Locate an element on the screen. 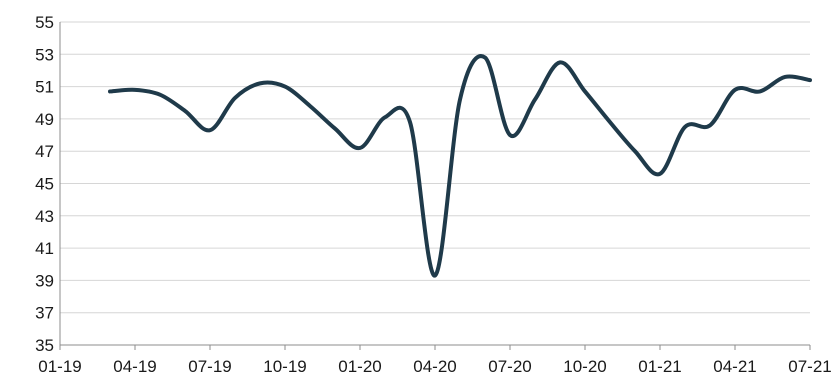 The image size is (840, 380). x-tick-label-01-21: 01-21 is located at coordinates (659, 366).